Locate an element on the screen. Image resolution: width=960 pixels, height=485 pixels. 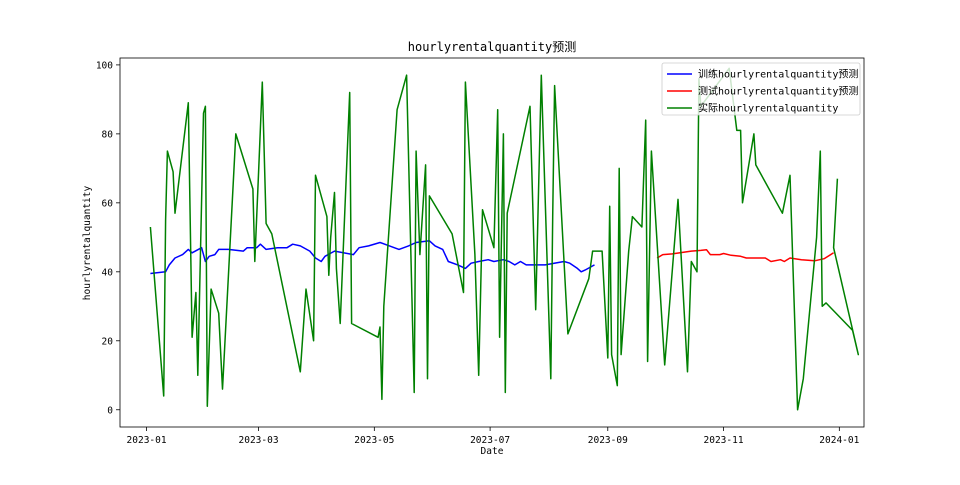
legend-label: 实际hourlyrentalquantity is located at coordinates (768, 108).